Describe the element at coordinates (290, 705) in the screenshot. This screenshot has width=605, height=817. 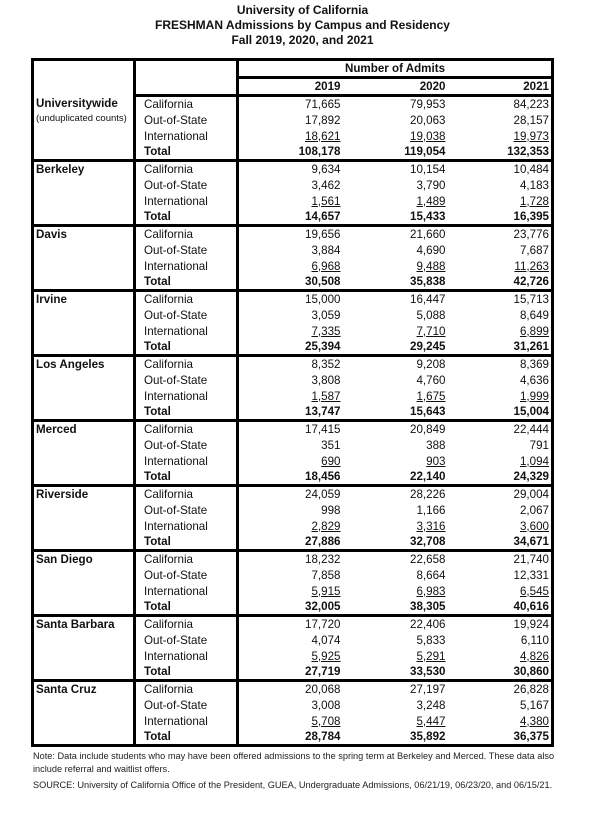
I see `admit-count-cell: 3,008` at that location.